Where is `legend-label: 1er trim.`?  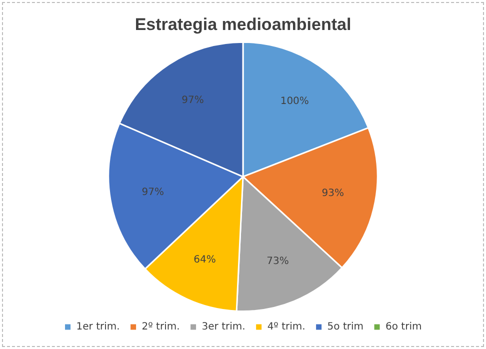
legend-label: 1er trim. is located at coordinates (98, 327).